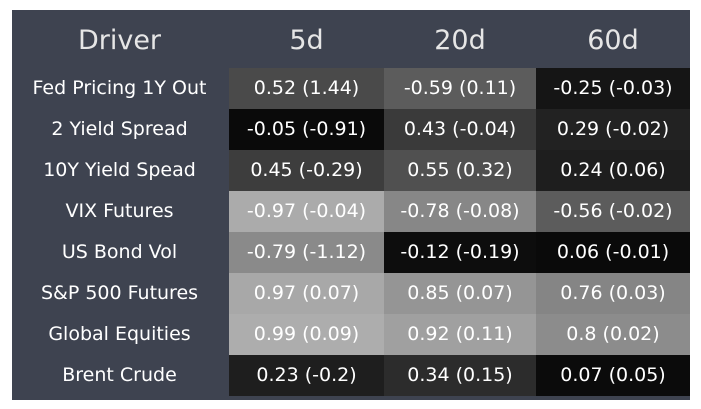  I want to click on value-cell-20d: -0.78 (-0.08), so click(460, 211).